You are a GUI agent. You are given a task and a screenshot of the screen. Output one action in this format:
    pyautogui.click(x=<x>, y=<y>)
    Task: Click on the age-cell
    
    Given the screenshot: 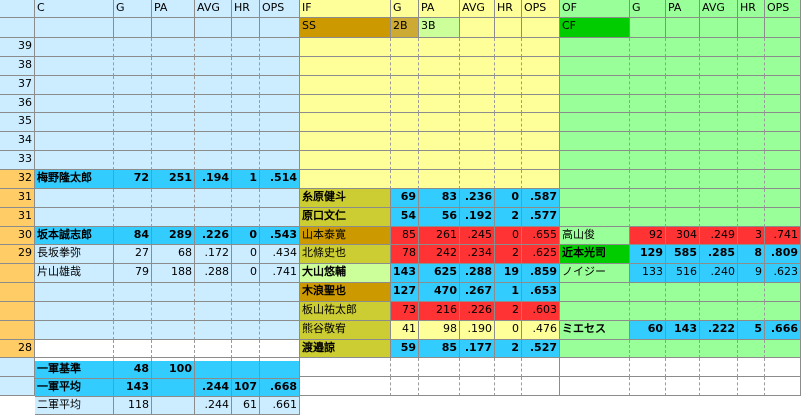 What is the action you would take?
    pyautogui.click(x=17, y=292)
    